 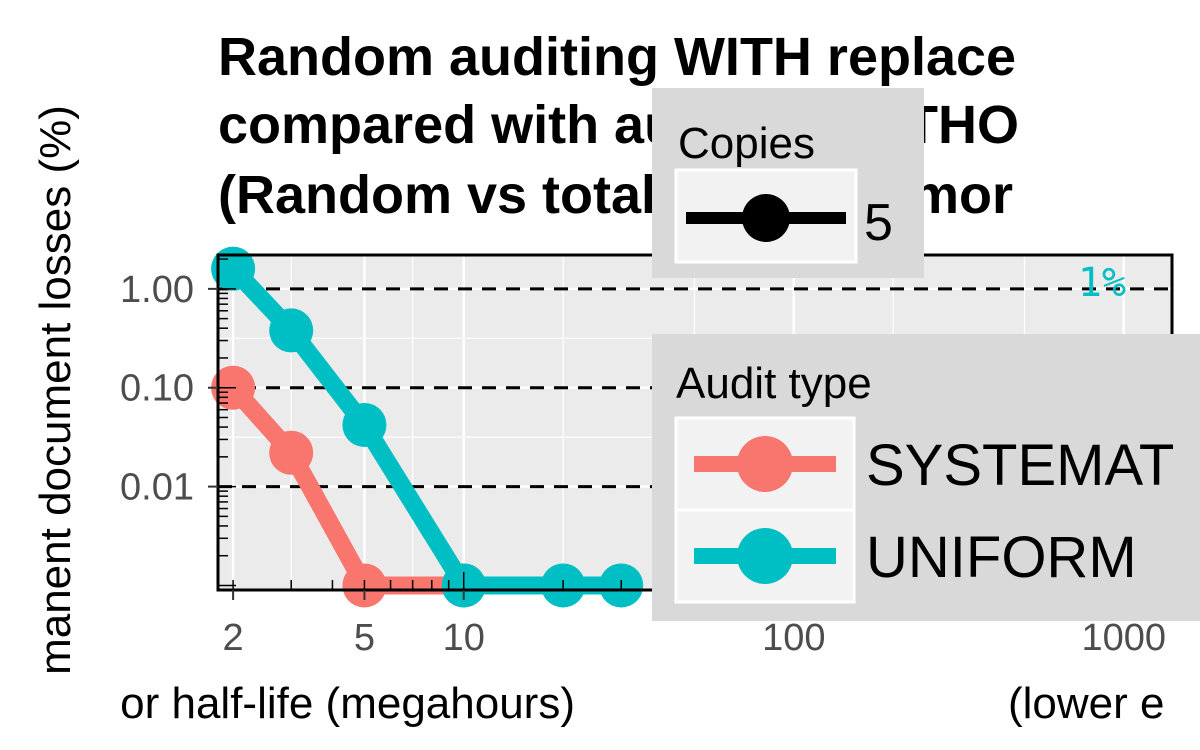 What do you see at coordinates (233, 638) in the screenshot?
I see `x-tick-label: 2` at bounding box center [233, 638].